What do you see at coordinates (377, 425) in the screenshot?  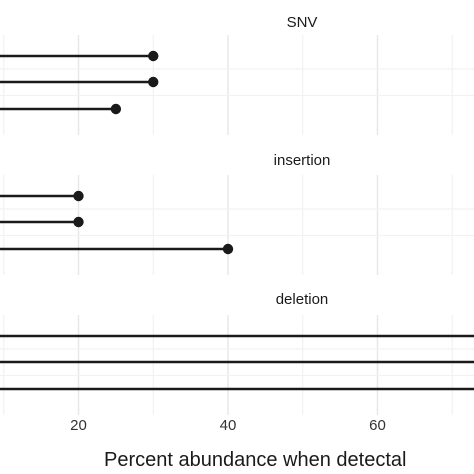 I see `x-tick-label: 60` at bounding box center [377, 425].